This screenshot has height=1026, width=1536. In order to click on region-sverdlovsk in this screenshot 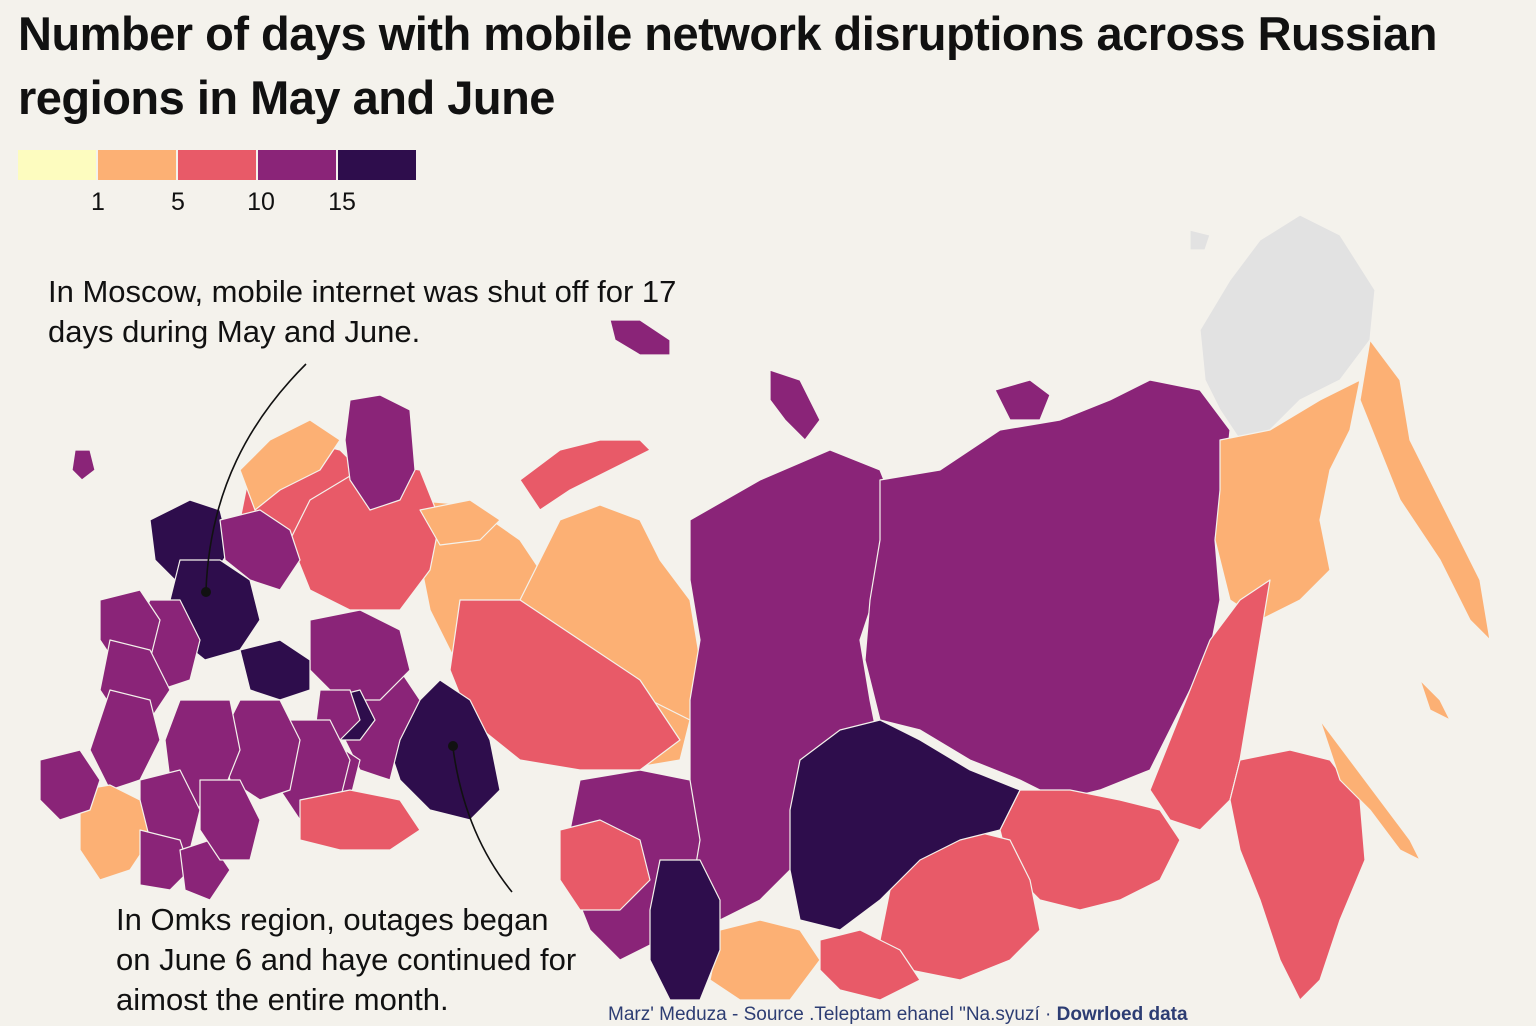, I will do `click(360, 655)`.